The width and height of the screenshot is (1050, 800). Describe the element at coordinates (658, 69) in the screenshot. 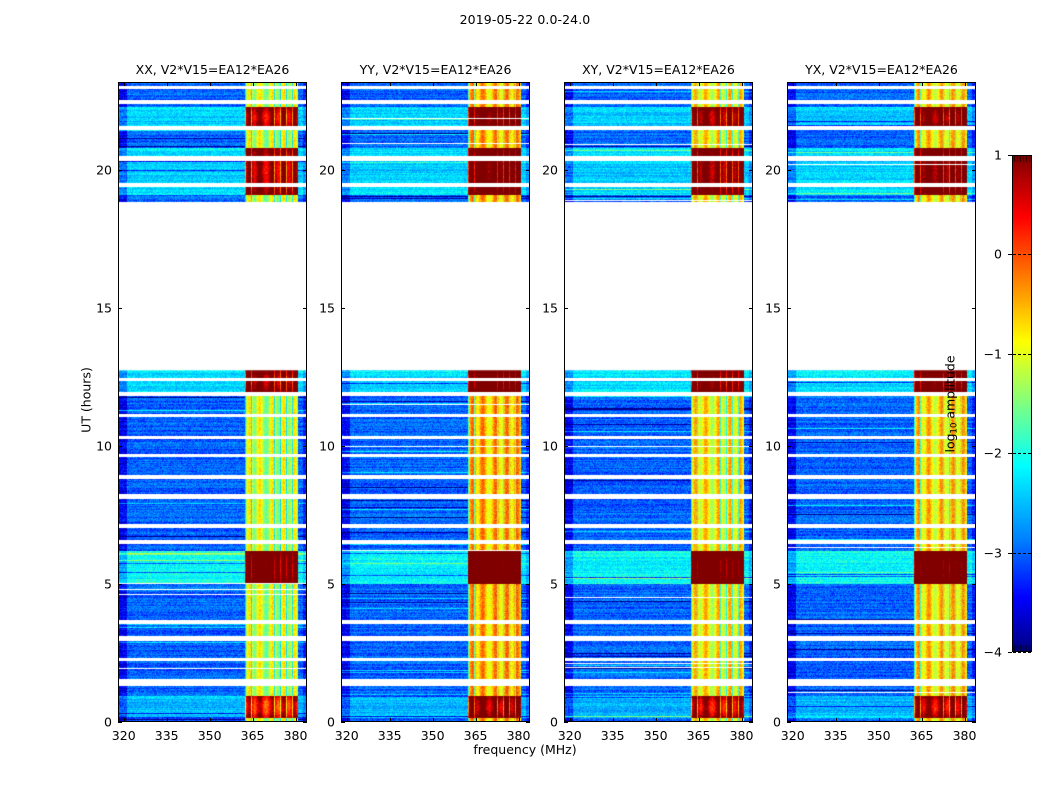

I see `panel-title-xy: XY, V2*V15=EA12*EA26` at that location.